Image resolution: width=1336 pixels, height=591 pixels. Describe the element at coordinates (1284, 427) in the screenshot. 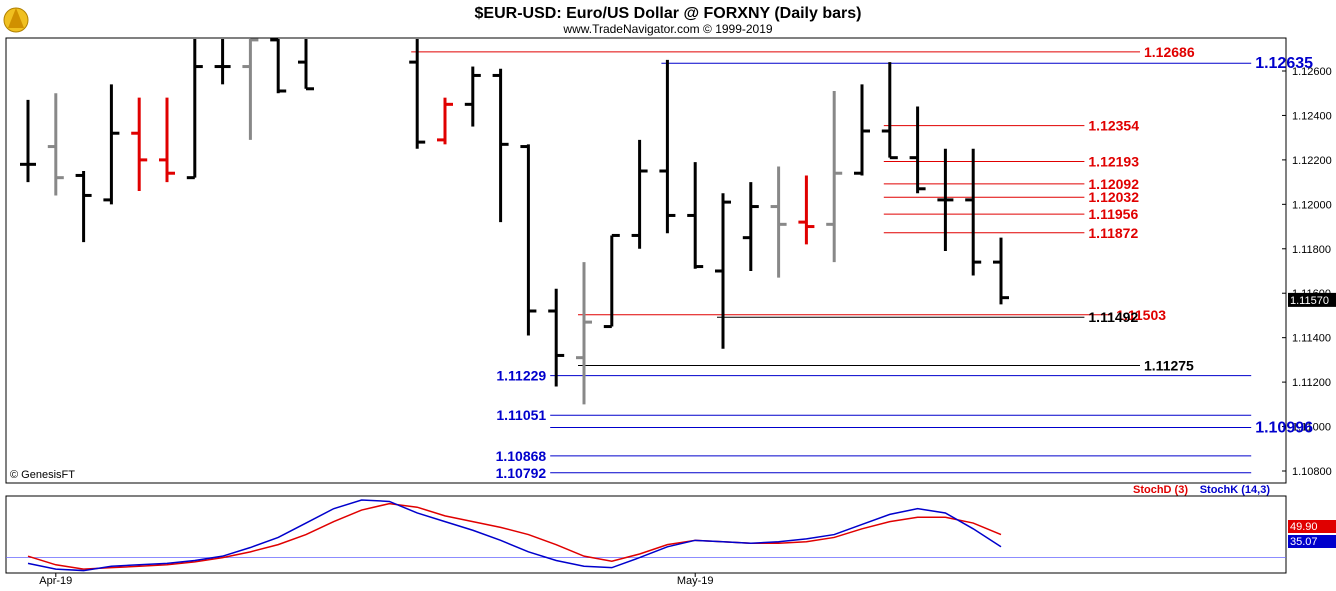

I see `level-label: 1.10996` at that location.